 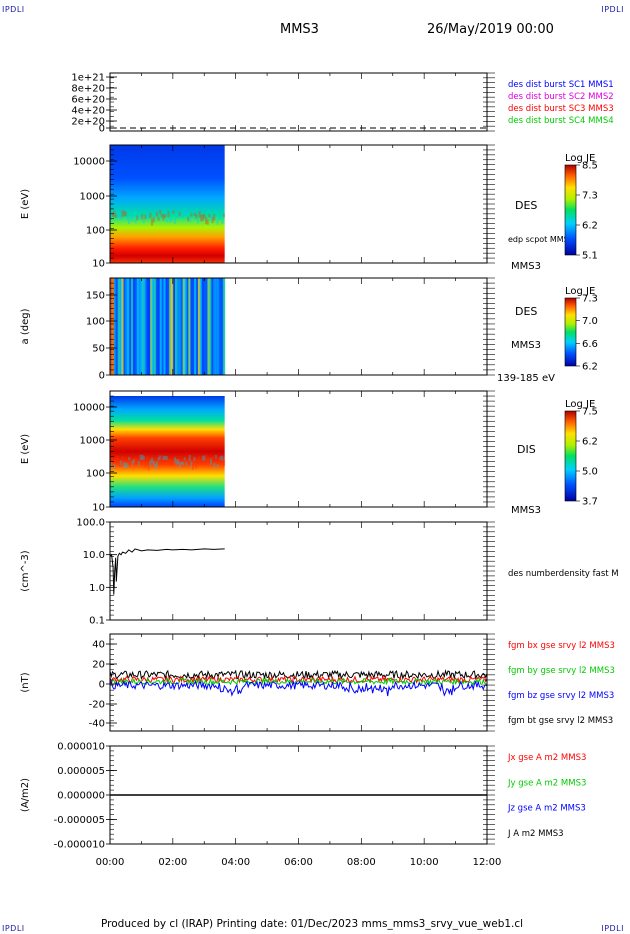 What do you see at coordinates (235, 862) in the screenshot?
I see `x-tick-label: 04:00` at bounding box center [235, 862].